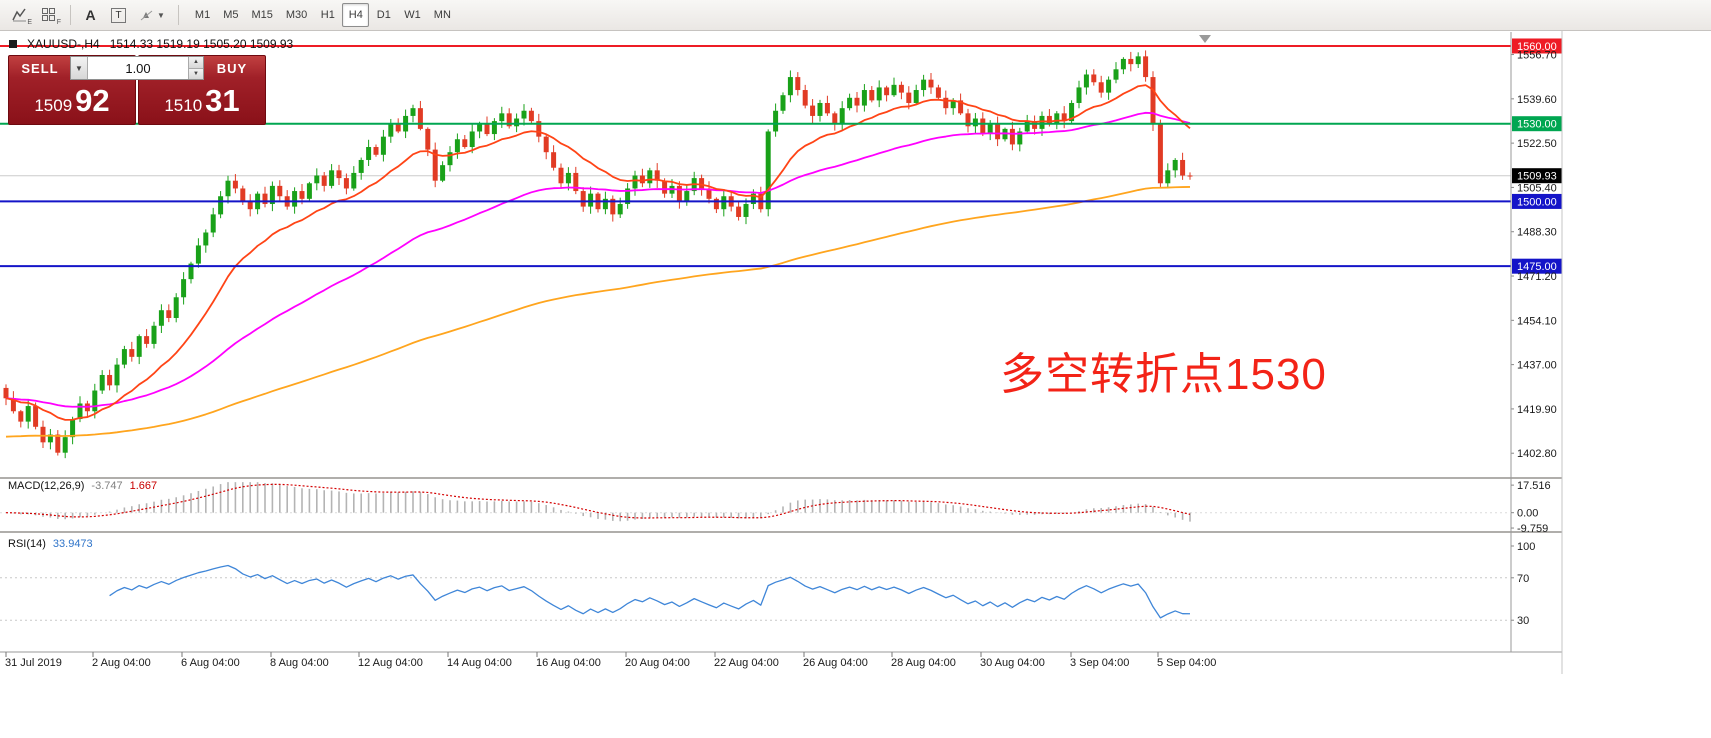 Image resolution: width=1711 pixels, height=738 pixels. What do you see at coordinates (296, 15) in the screenshot?
I see `timeframe-button-m30: M30` at bounding box center [296, 15].